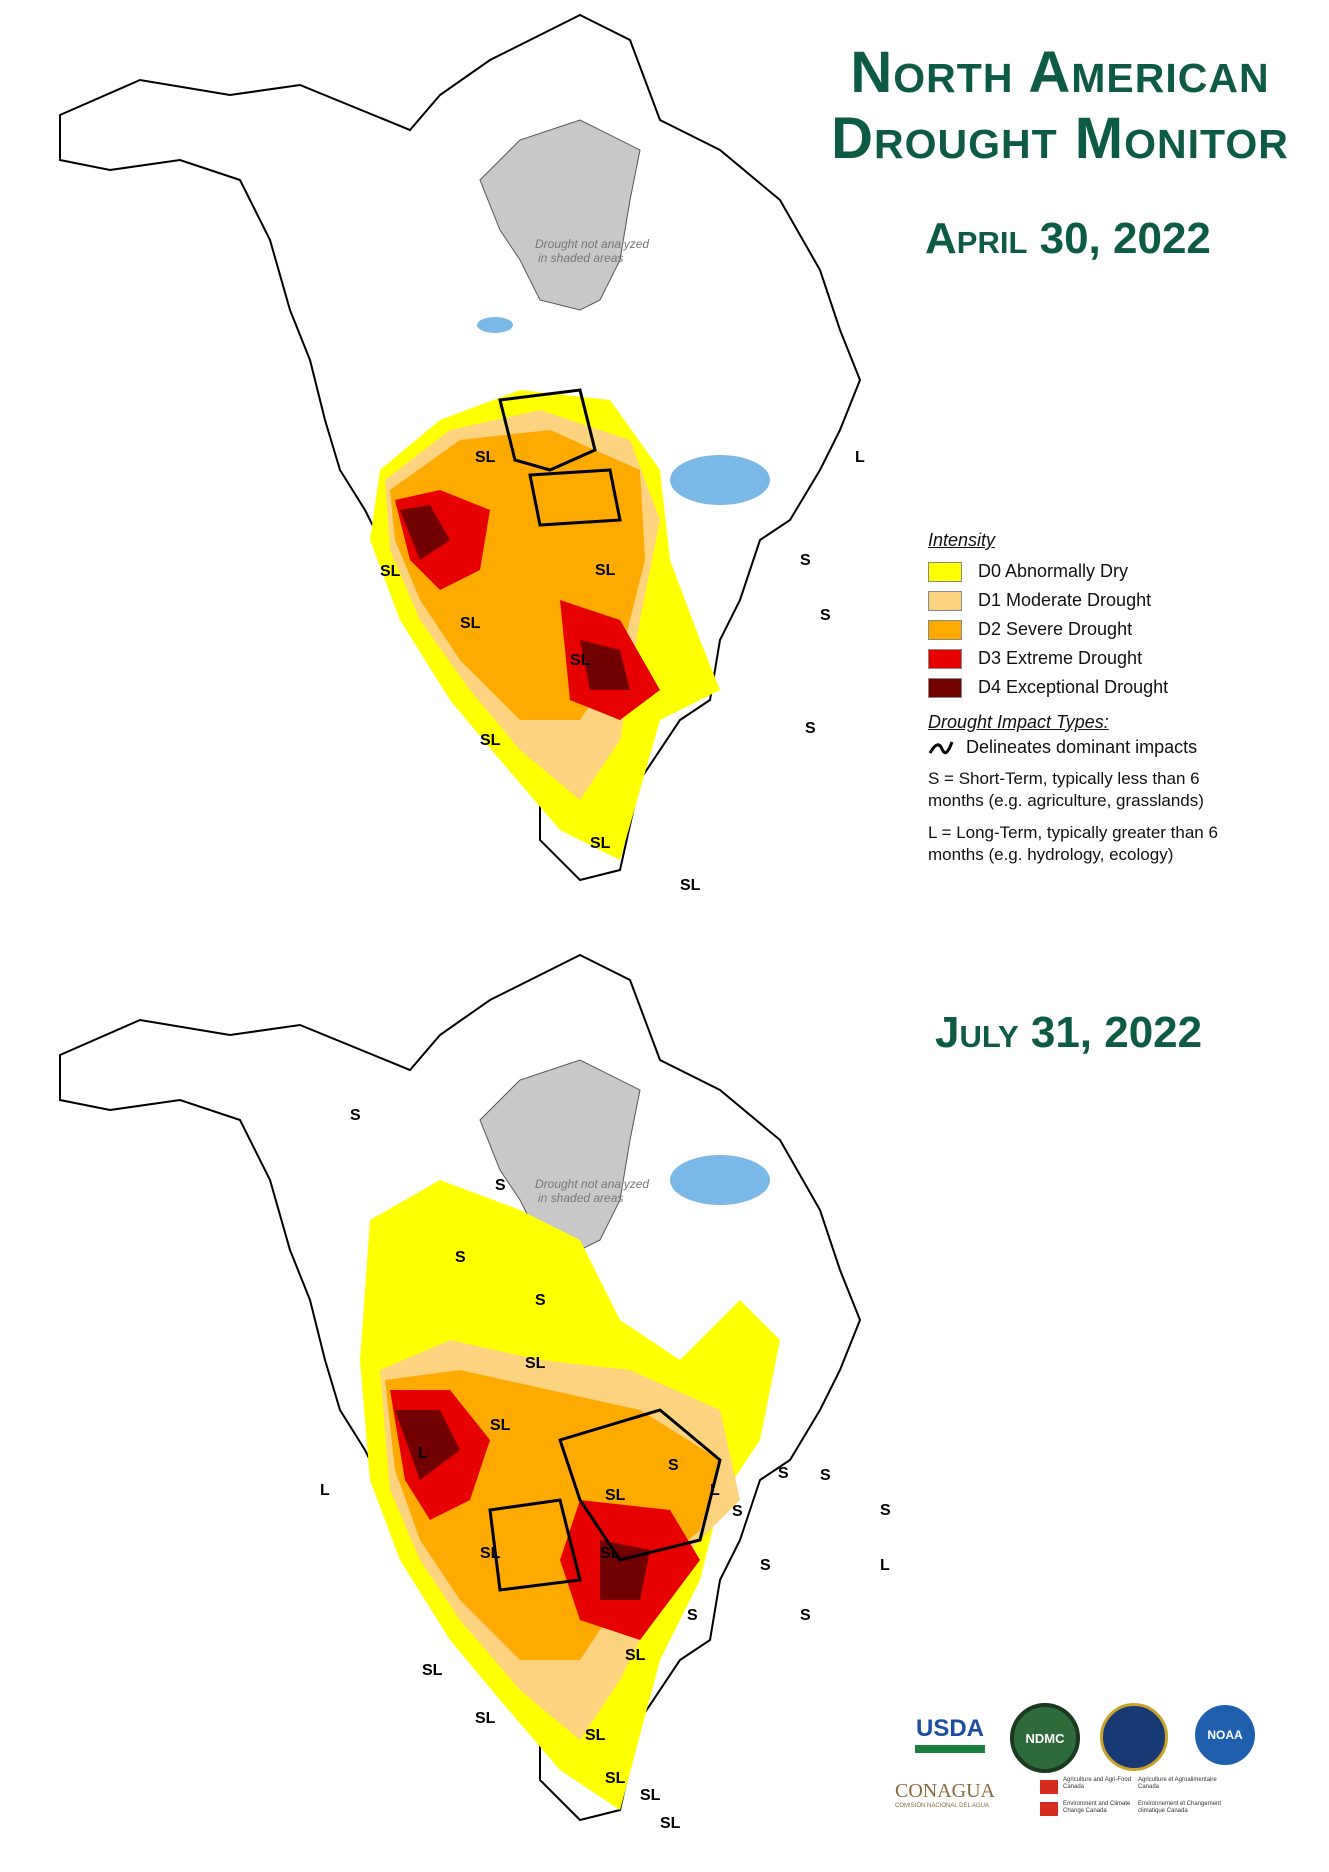  Describe the element at coordinates (1065, 600) in the screenshot. I see `legend-label-d1: D1 Moderate Drought` at that location.